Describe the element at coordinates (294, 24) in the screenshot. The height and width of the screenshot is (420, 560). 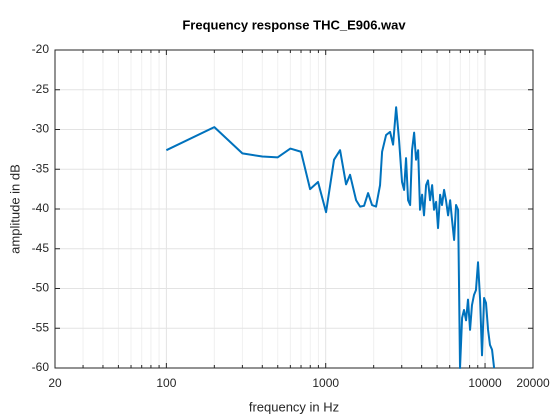
I see `chart-title: Frequency response THC_E906.wav` at that location.